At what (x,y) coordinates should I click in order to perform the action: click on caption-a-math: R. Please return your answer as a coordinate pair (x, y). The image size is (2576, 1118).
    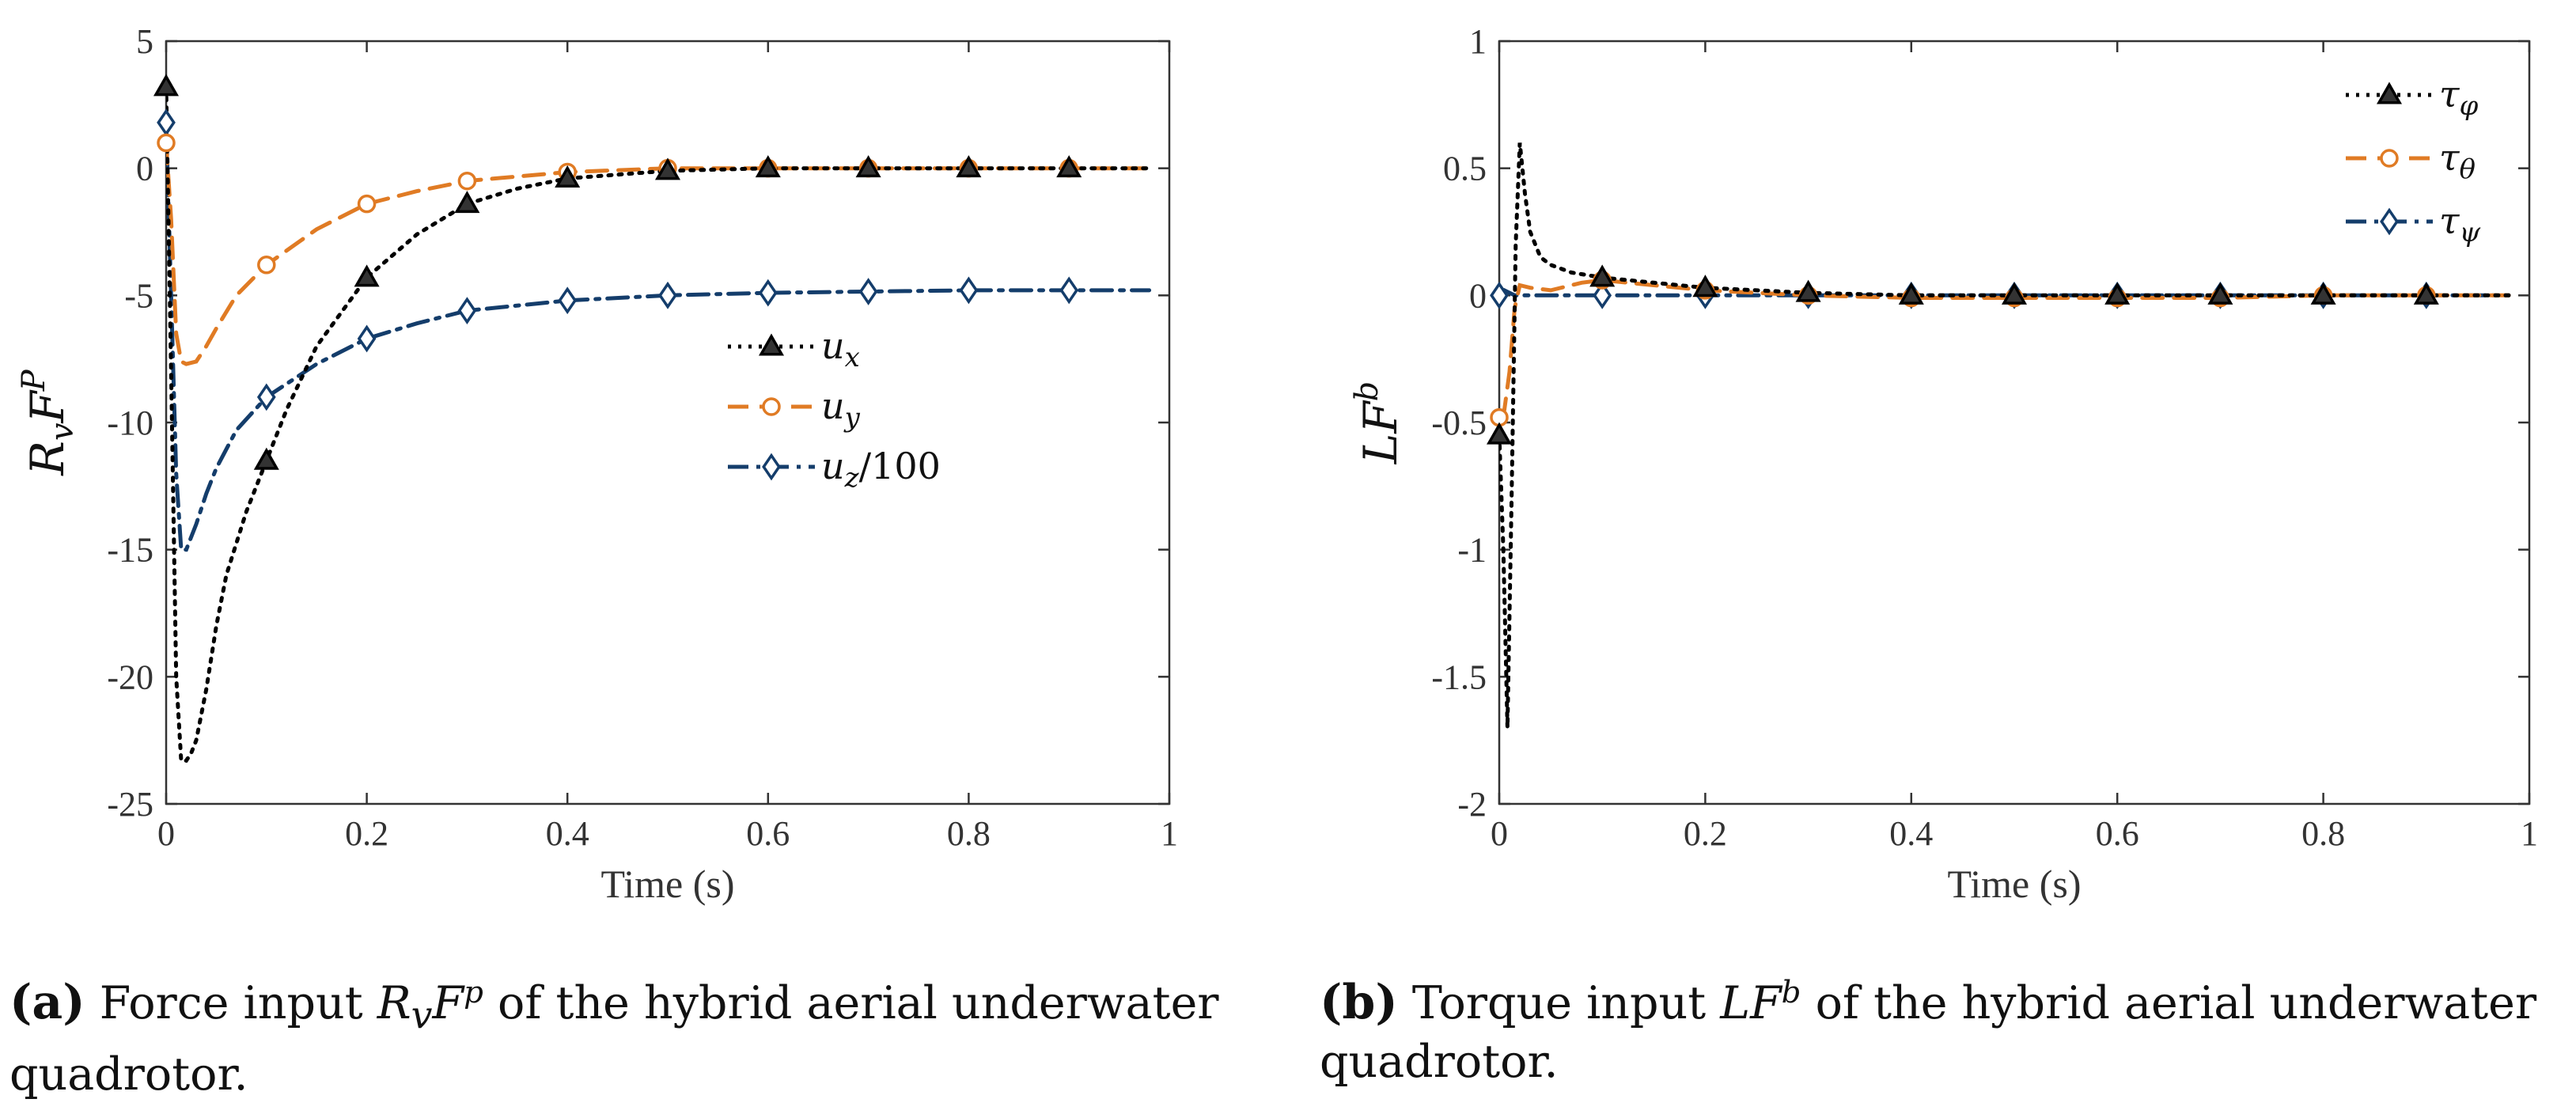
    Looking at the image, I should click on (394, 1003).